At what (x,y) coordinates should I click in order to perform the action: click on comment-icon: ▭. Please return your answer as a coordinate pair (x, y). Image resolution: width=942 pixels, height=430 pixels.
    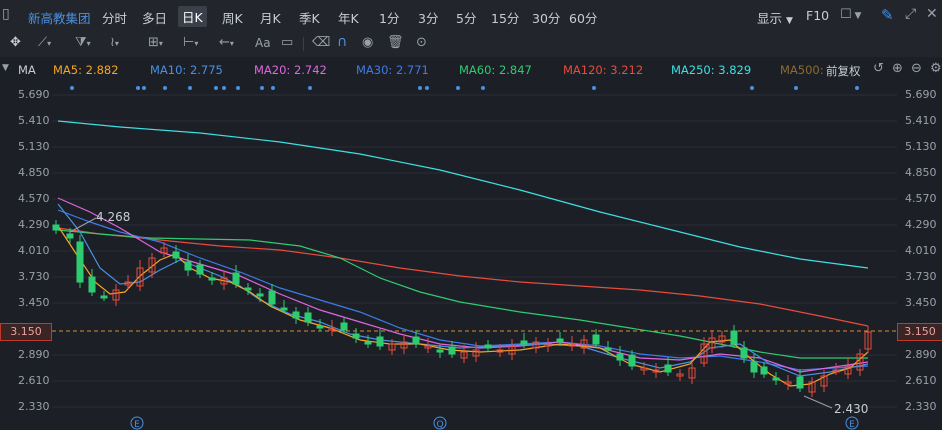
    Looking at the image, I should click on (287, 42).